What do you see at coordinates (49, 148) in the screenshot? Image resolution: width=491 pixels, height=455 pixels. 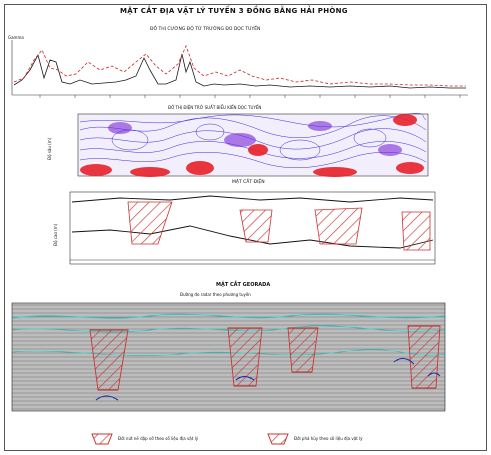 I see `resistivity-ylabel: Độ sâu (m)` at bounding box center [49, 148].